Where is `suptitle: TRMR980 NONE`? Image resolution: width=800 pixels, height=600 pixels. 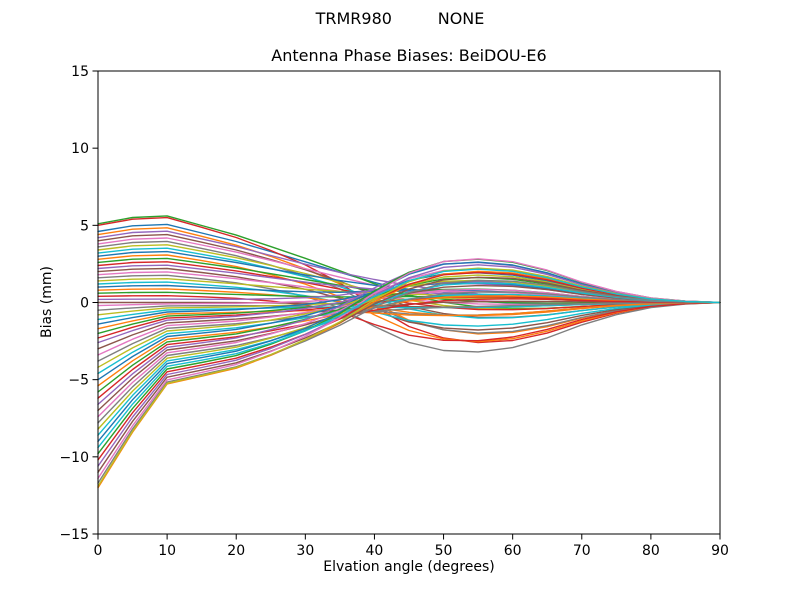 suptitle: TRMR980 NONE is located at coordinates (400, 18).